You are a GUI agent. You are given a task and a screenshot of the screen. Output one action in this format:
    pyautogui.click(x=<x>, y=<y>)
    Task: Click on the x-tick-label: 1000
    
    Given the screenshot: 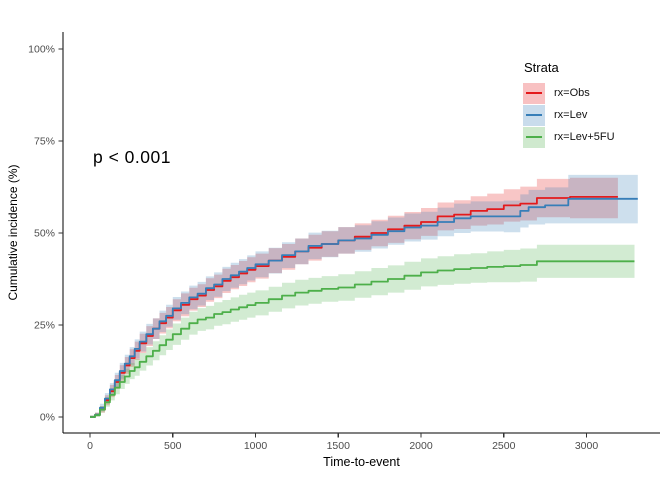 What is the action you would take?
    pyautogui.click(x=256, y=446)
    